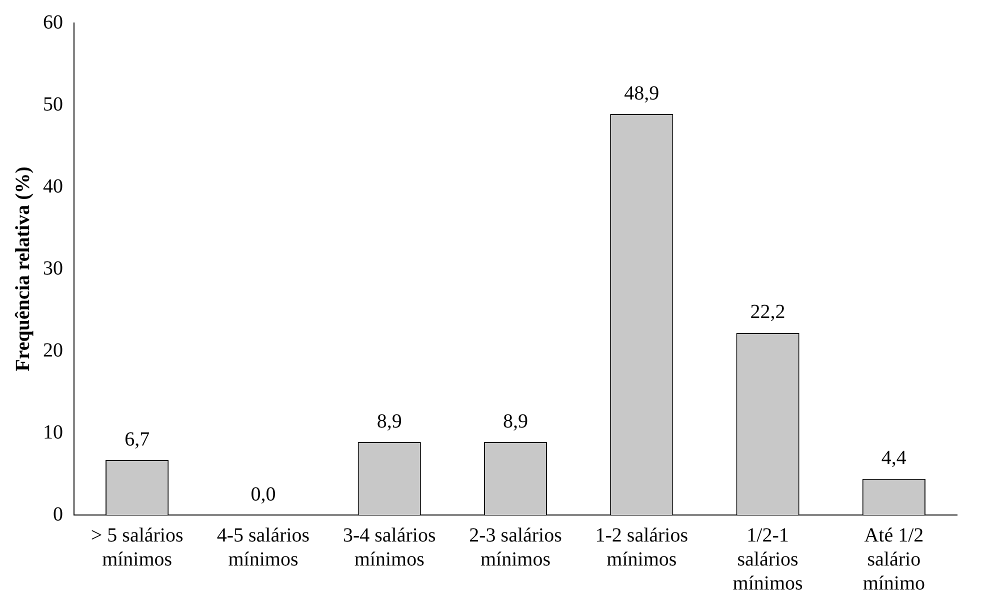  What do you see at coordinates (53, 104) in the screenshot?
I see `y-tick-label: 50` at bounding box center [53, 104].